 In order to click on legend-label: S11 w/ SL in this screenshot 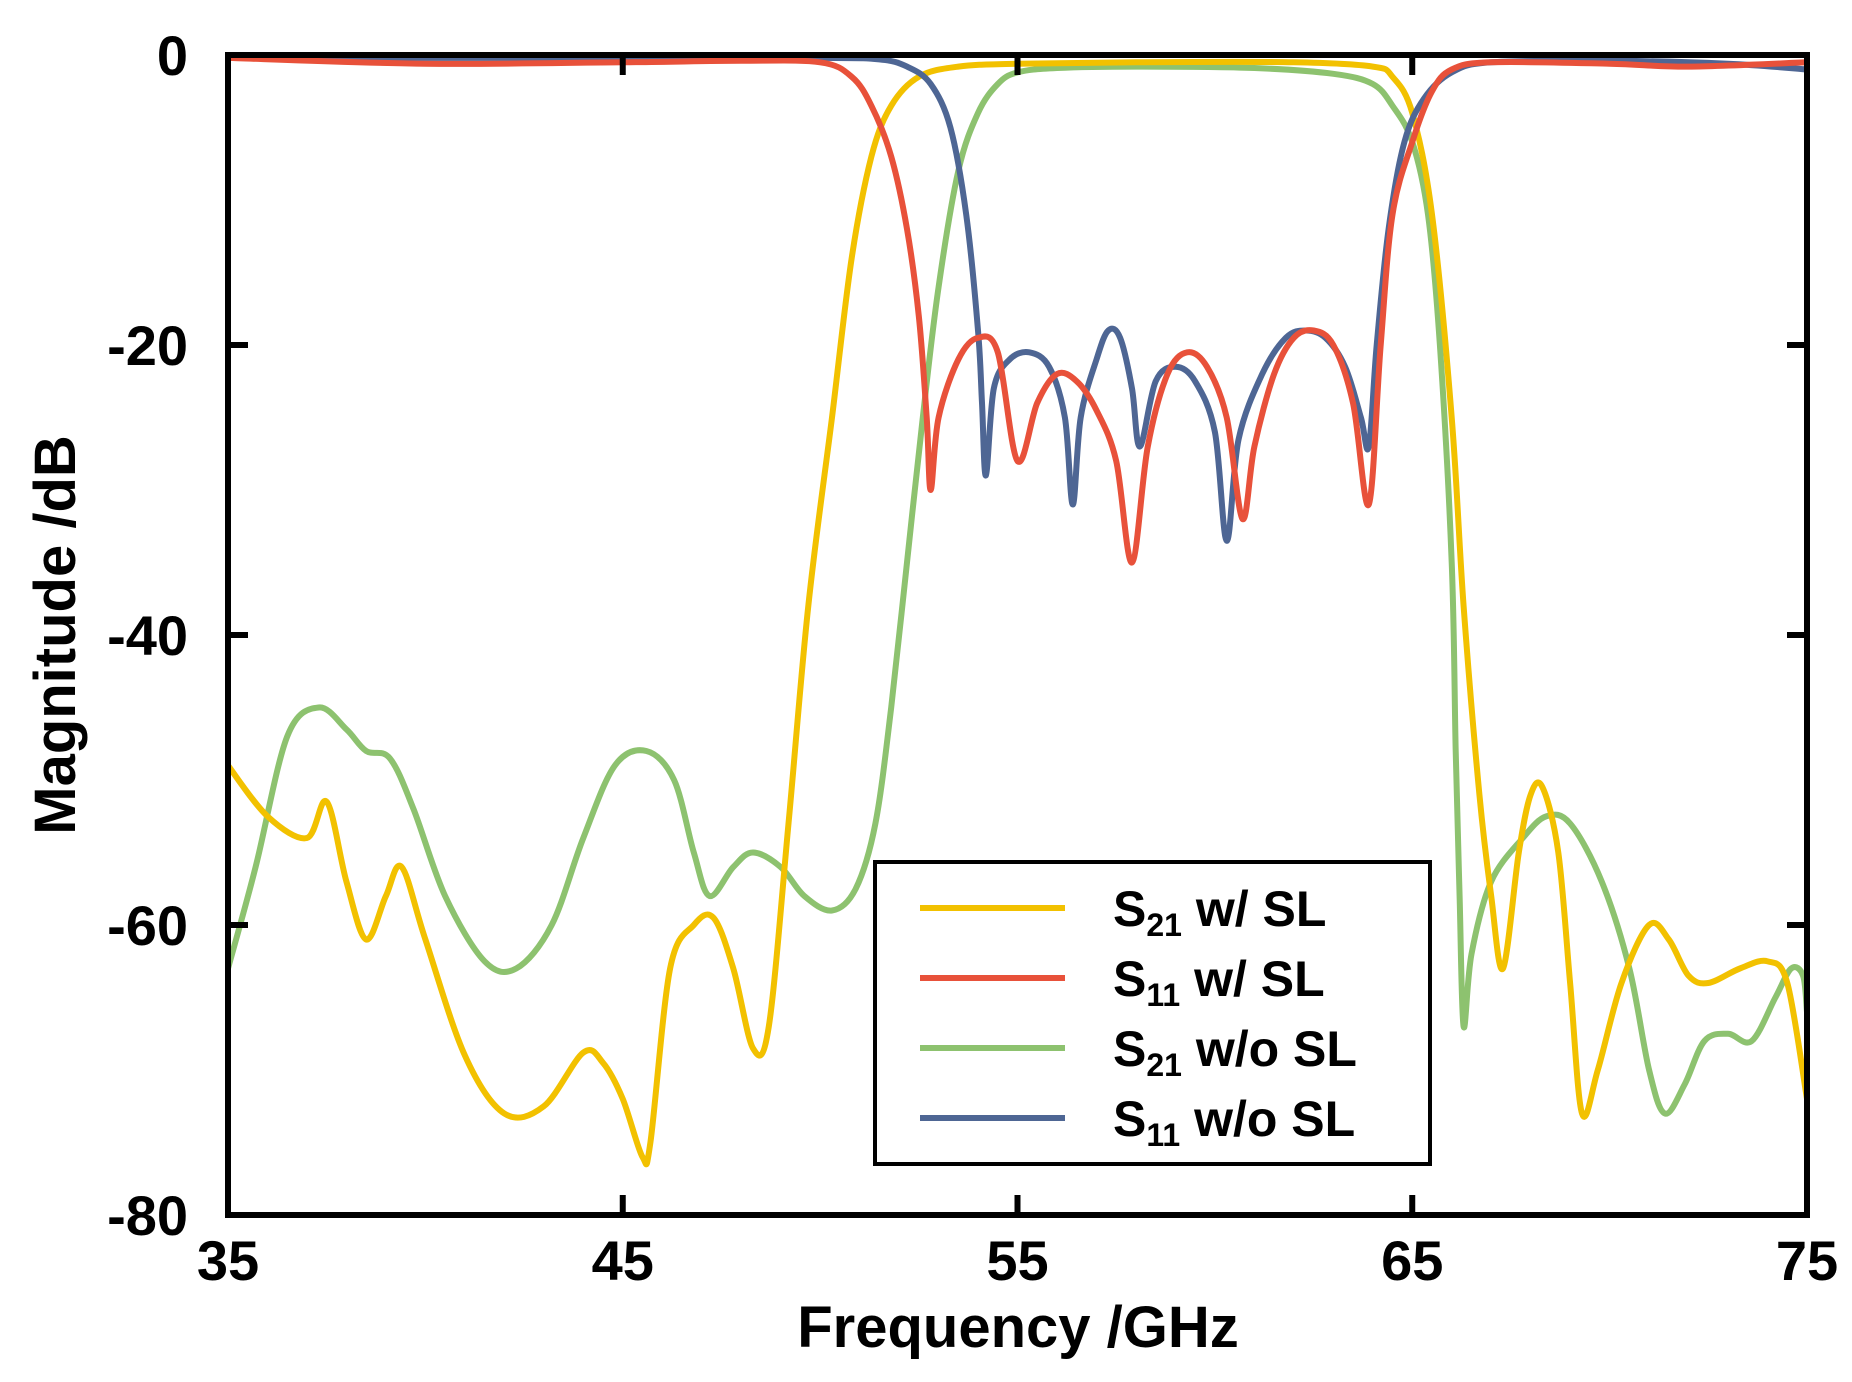, I will do `click(1219, 982)`.